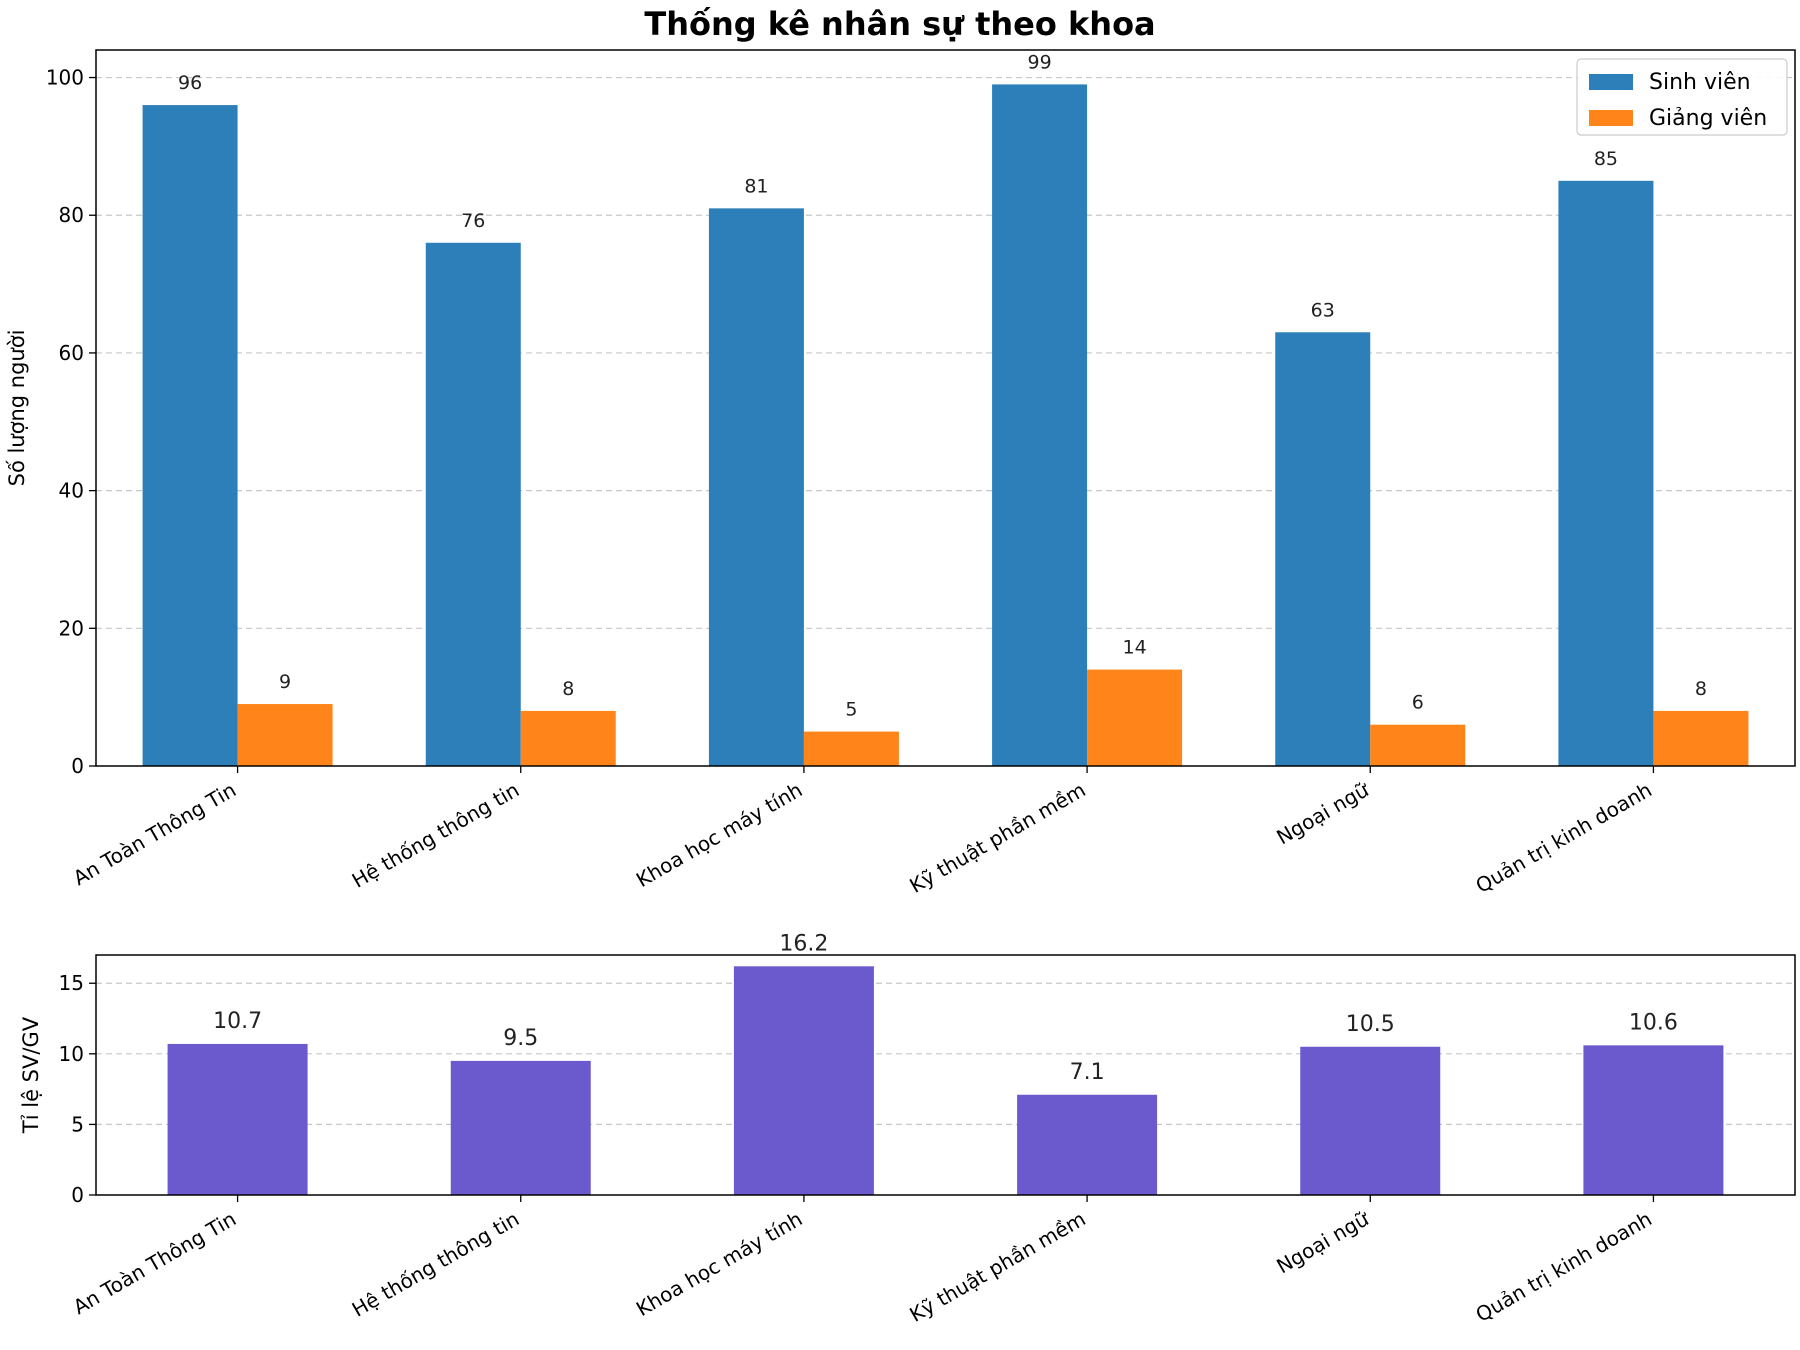  What do you see at coordinates (1611, 118) in the screenshot?
I see `legend-swatch-giang-vien` at bounding box center [1611, 118].